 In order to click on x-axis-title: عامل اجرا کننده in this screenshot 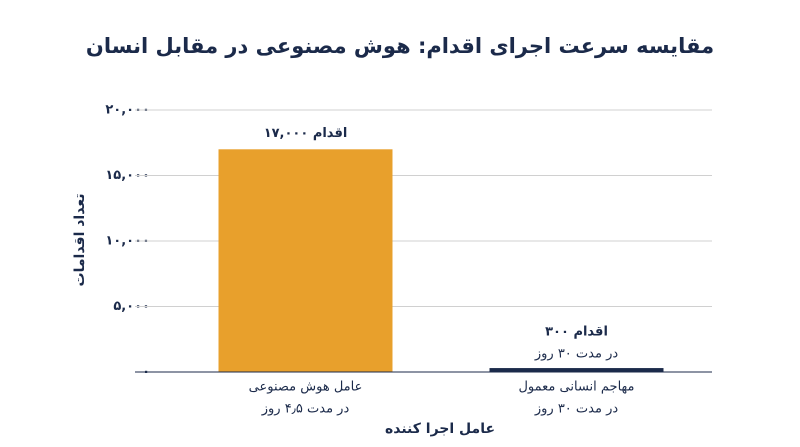, I will do `click(440, 429)`.